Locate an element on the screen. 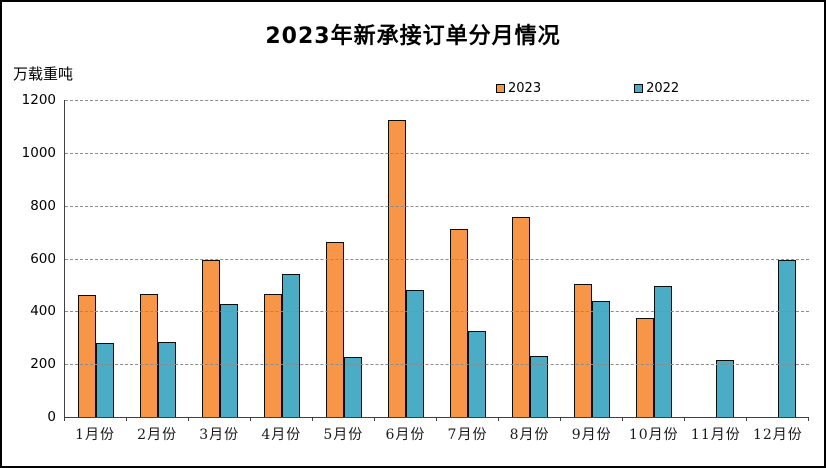 The image size is (826, 468). bar-2023-5月份 is located at coordinates (335, 329).